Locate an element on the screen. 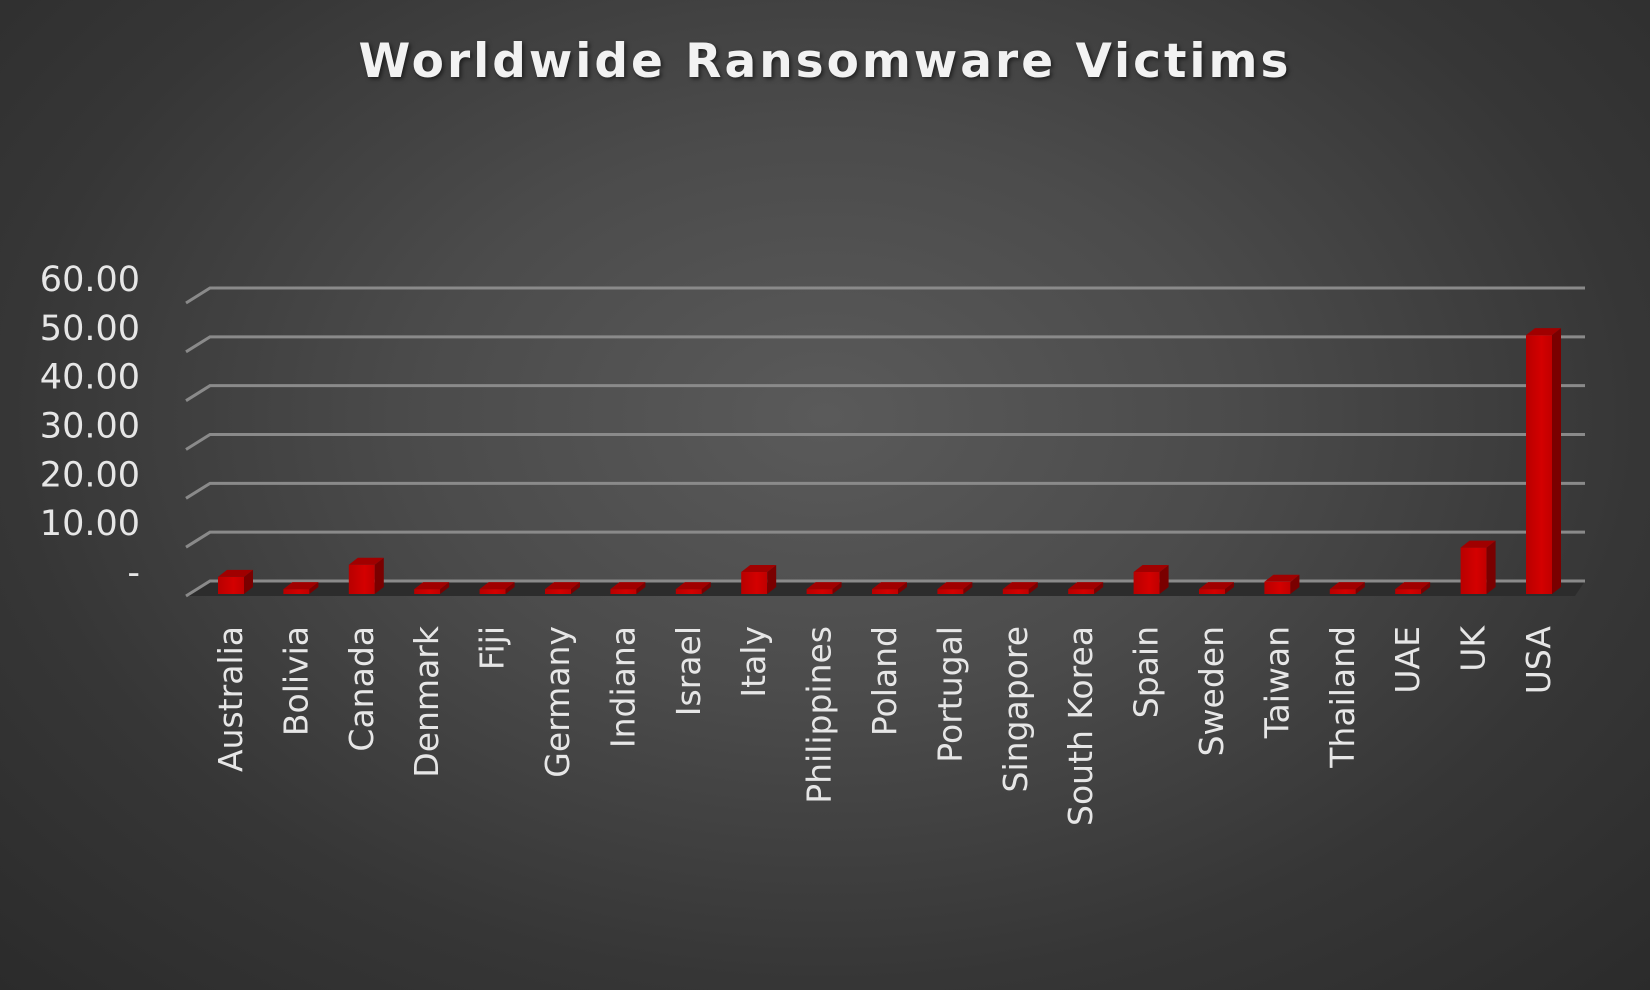  x-tick-label: Italy is located at coordinates (753, 662).